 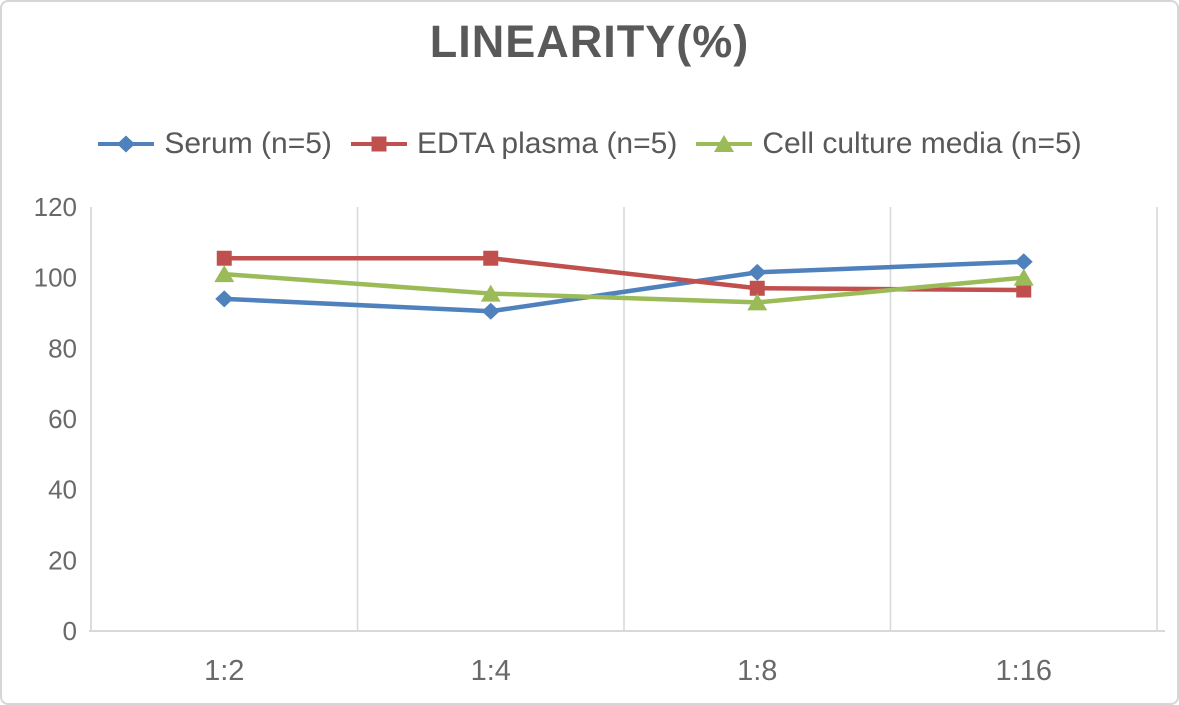 What do you see at coordinates (62, 419) in the screenshot?
I see `y-tick-label: 60` at bounding box center [62, 419].